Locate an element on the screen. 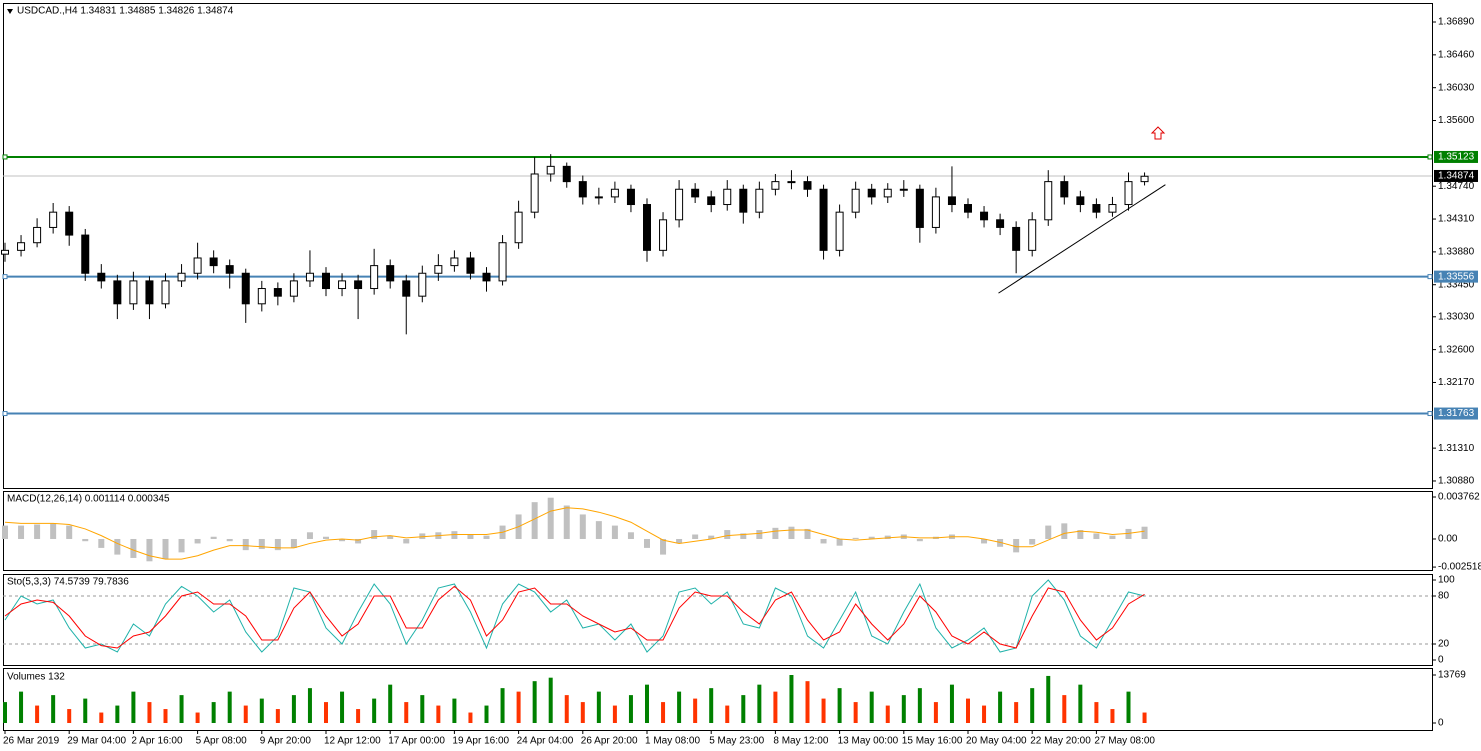 This screenshot has height=751, width=1481. y-tick-label: 13769 is located at coordinates (1452, 675).